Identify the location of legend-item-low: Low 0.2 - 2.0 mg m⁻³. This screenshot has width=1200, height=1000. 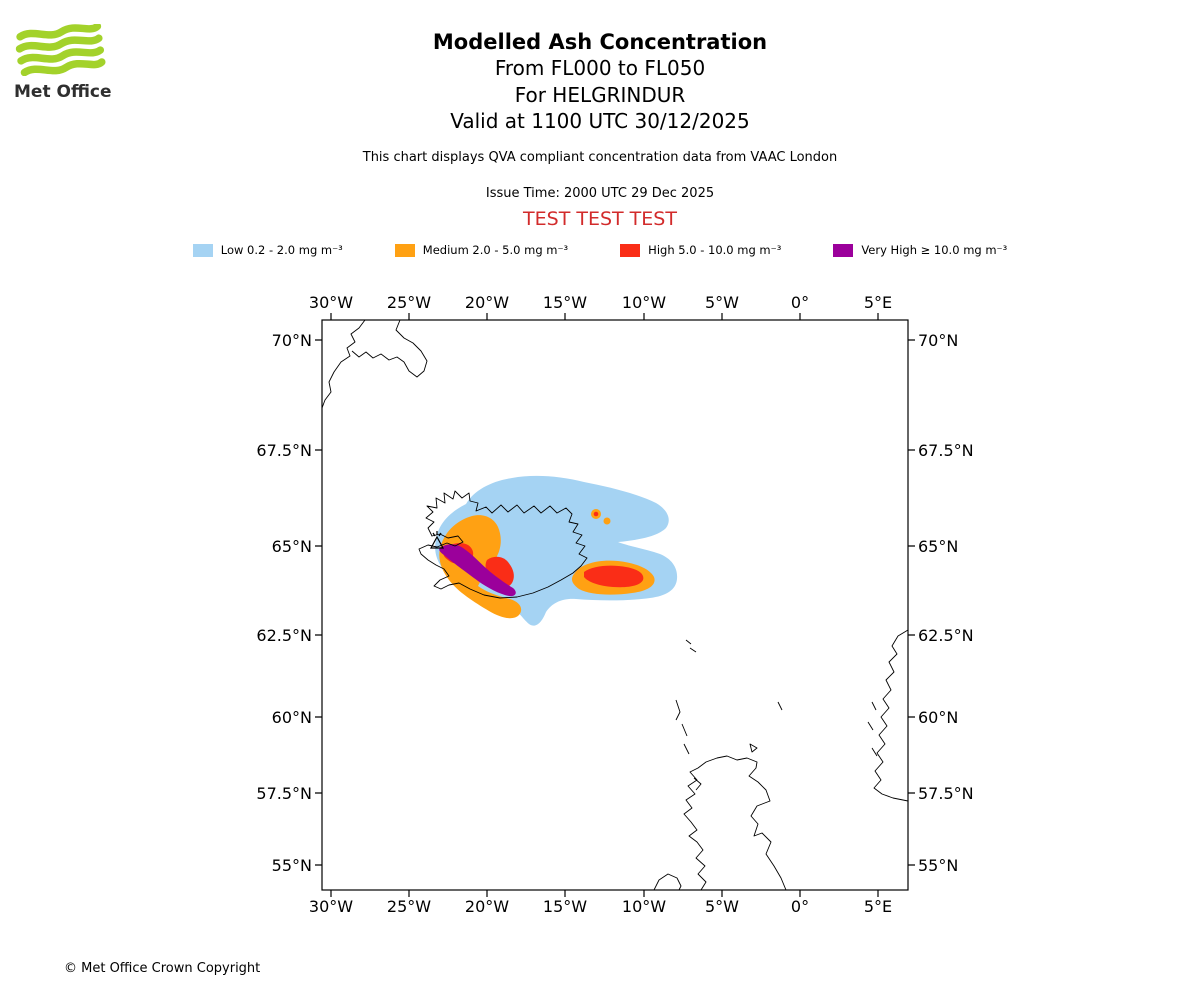
(267, 250).